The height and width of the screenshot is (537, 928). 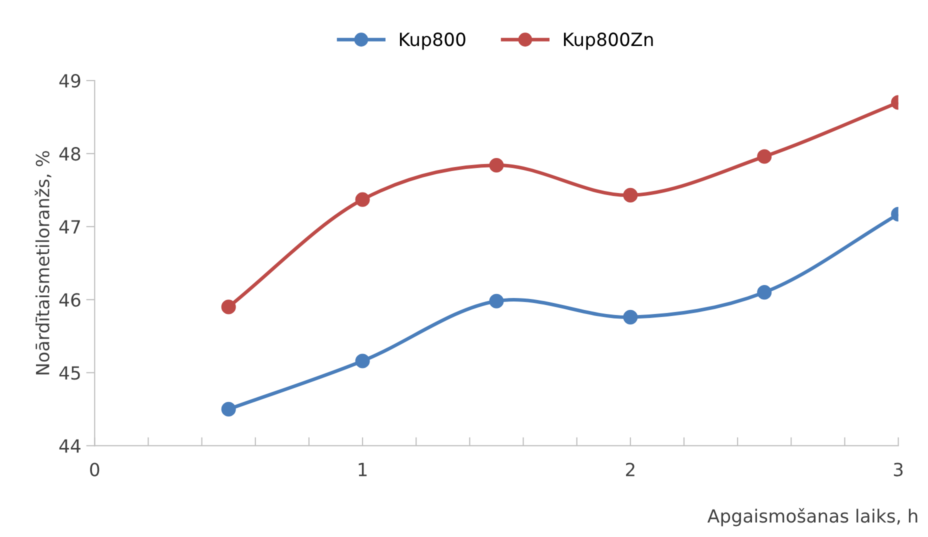 What do you see at coordinates (69, 446) in the screenshot?
I see `y-tick-label: 44` at bounding box center [69, 446].